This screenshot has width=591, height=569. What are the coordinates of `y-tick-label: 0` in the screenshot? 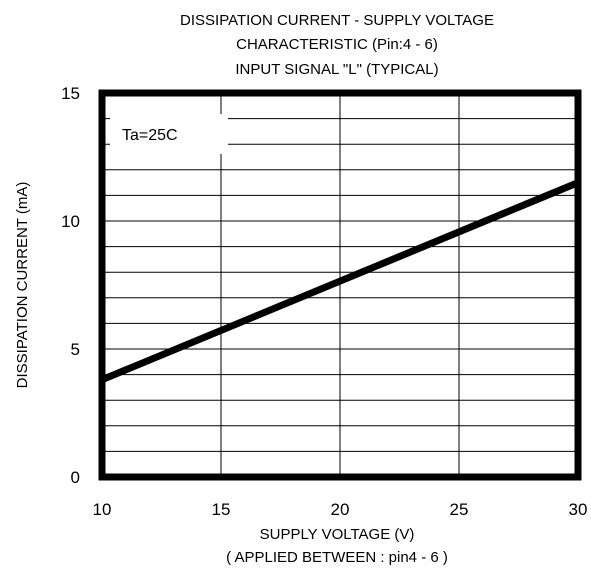 It's located at (75, 477).